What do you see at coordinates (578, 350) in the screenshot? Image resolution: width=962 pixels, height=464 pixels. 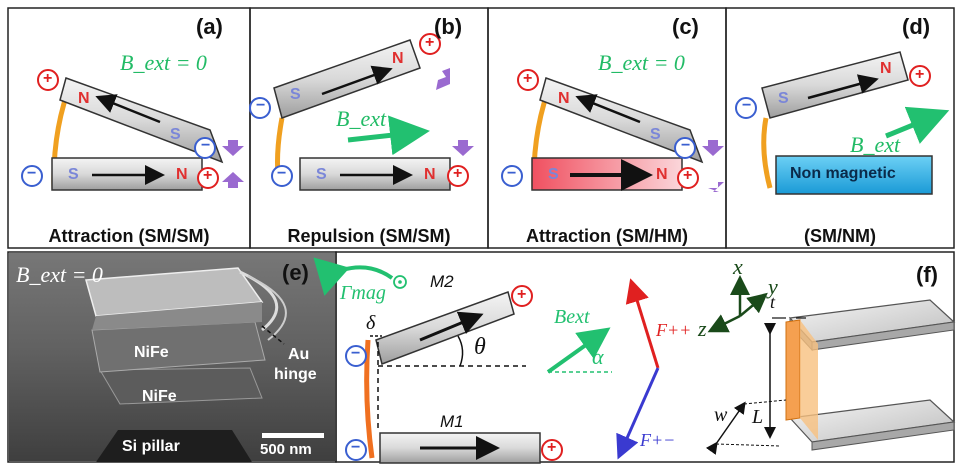 I see `bext-arrow-f` at bounding box center [578, 350].